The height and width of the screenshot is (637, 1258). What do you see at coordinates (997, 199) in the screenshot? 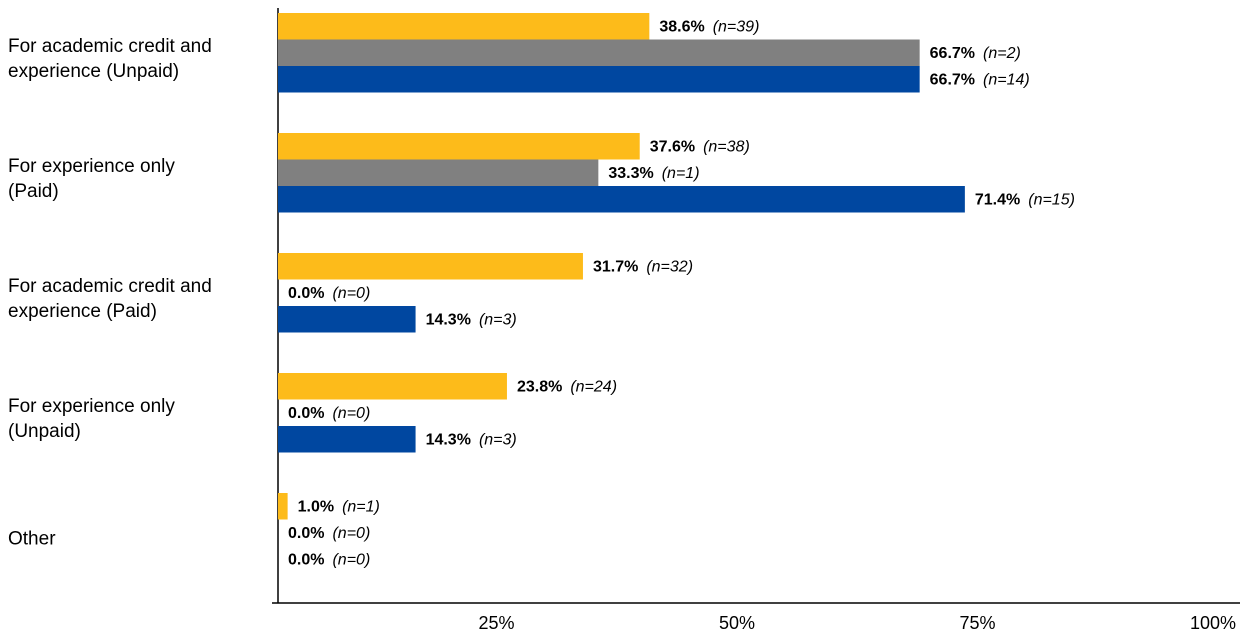
I see `value-label: 71.4%` at bounding box center [997, 199].